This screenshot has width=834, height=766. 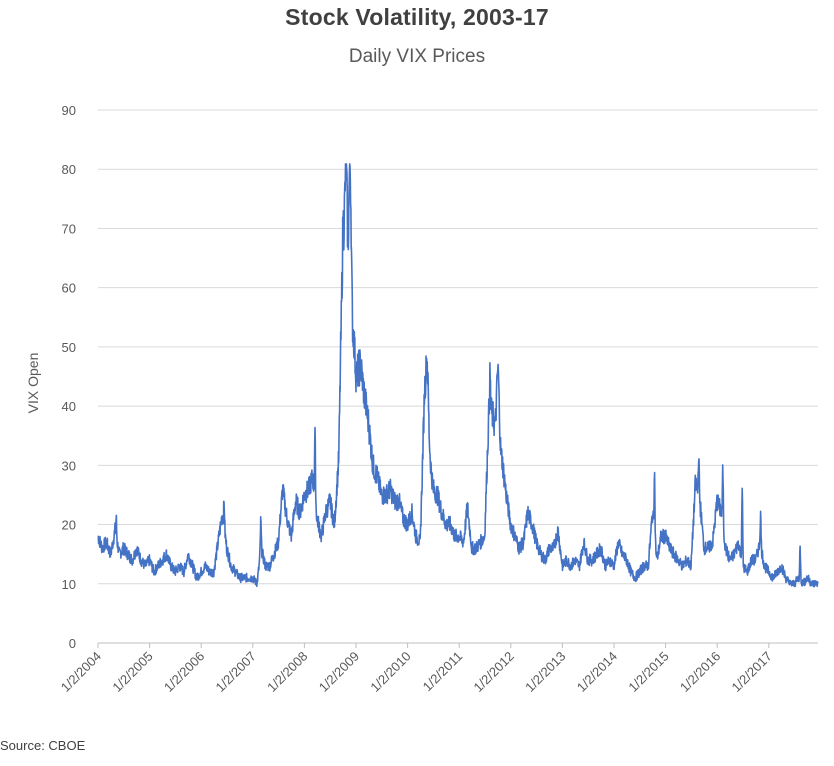 What do you see at coordinates (81, 672) in the screenshot?
I see `x-tick-label: 1/2/2004` at bounding box center [81, 672].